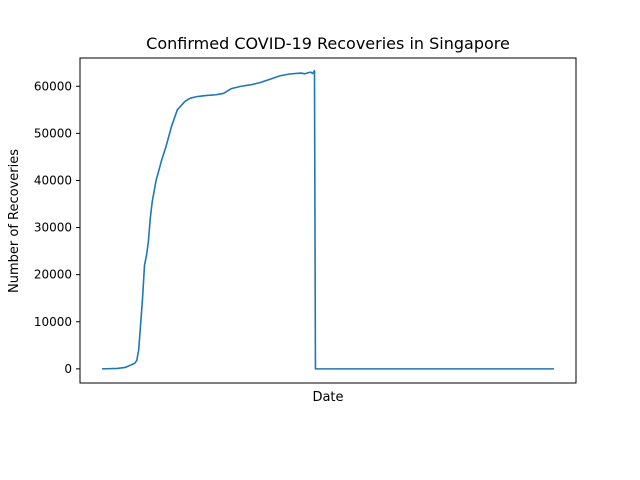  What do you see at coordinates (53, 180) in the screenshot?
I see `y-tick-label: 40000` at bounding box center [53, 180].